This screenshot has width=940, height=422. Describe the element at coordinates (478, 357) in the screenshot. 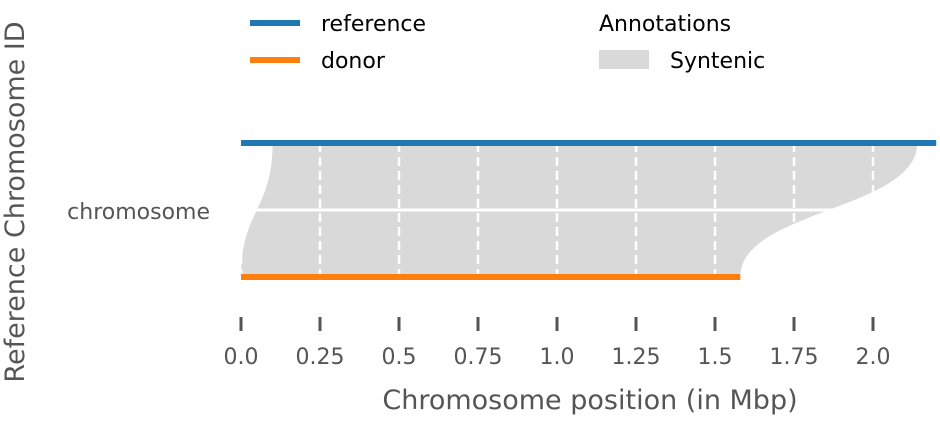

I see `x-tick-label: 0.75` at that location.